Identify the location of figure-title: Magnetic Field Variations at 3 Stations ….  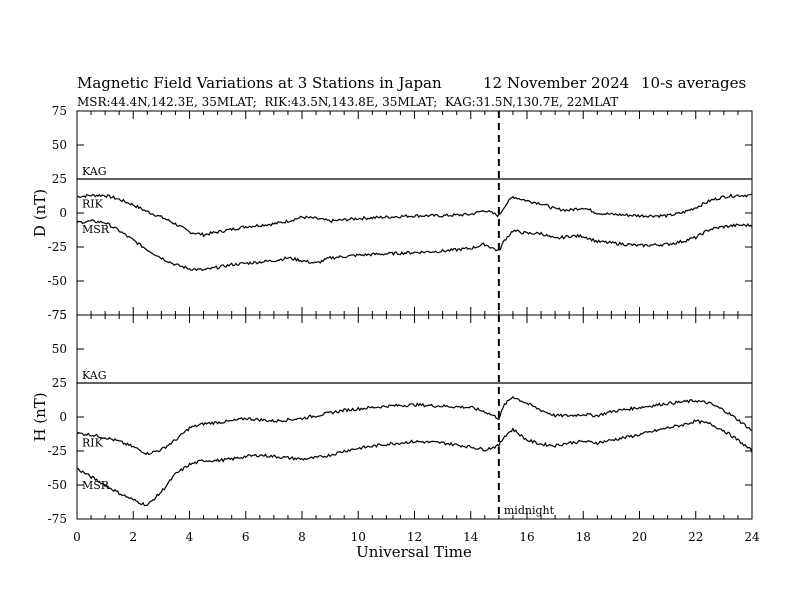
(259, 83).